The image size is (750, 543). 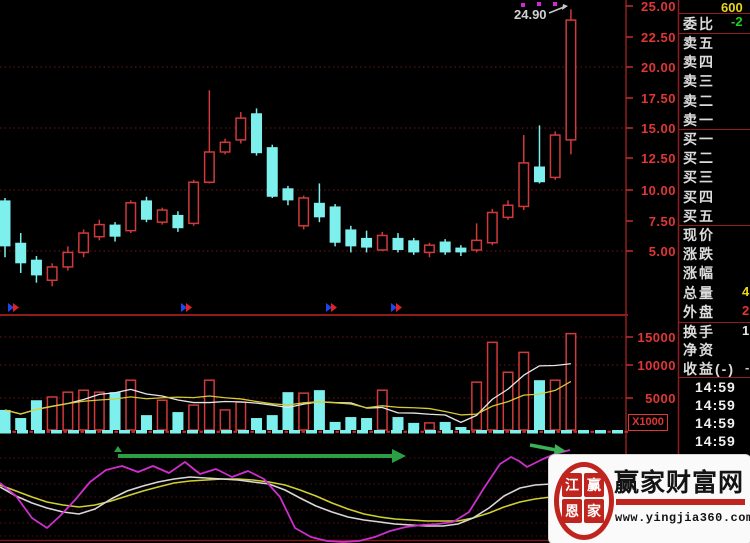 I want to click on volume-axis-label: 5000, so click(x=660, y=398).